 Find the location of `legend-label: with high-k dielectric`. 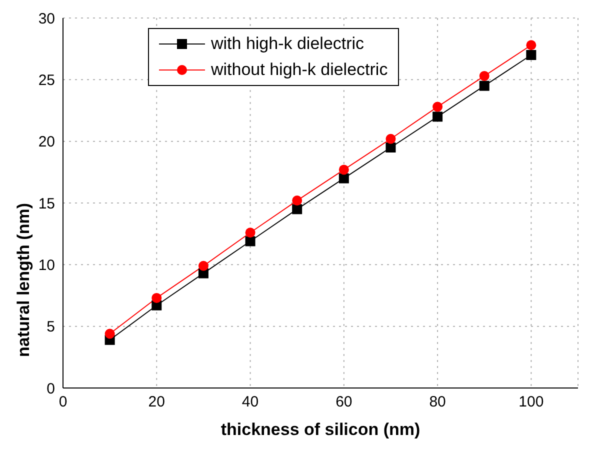

legend-label: with high-k dielectric is located at coordinates (287, 44).